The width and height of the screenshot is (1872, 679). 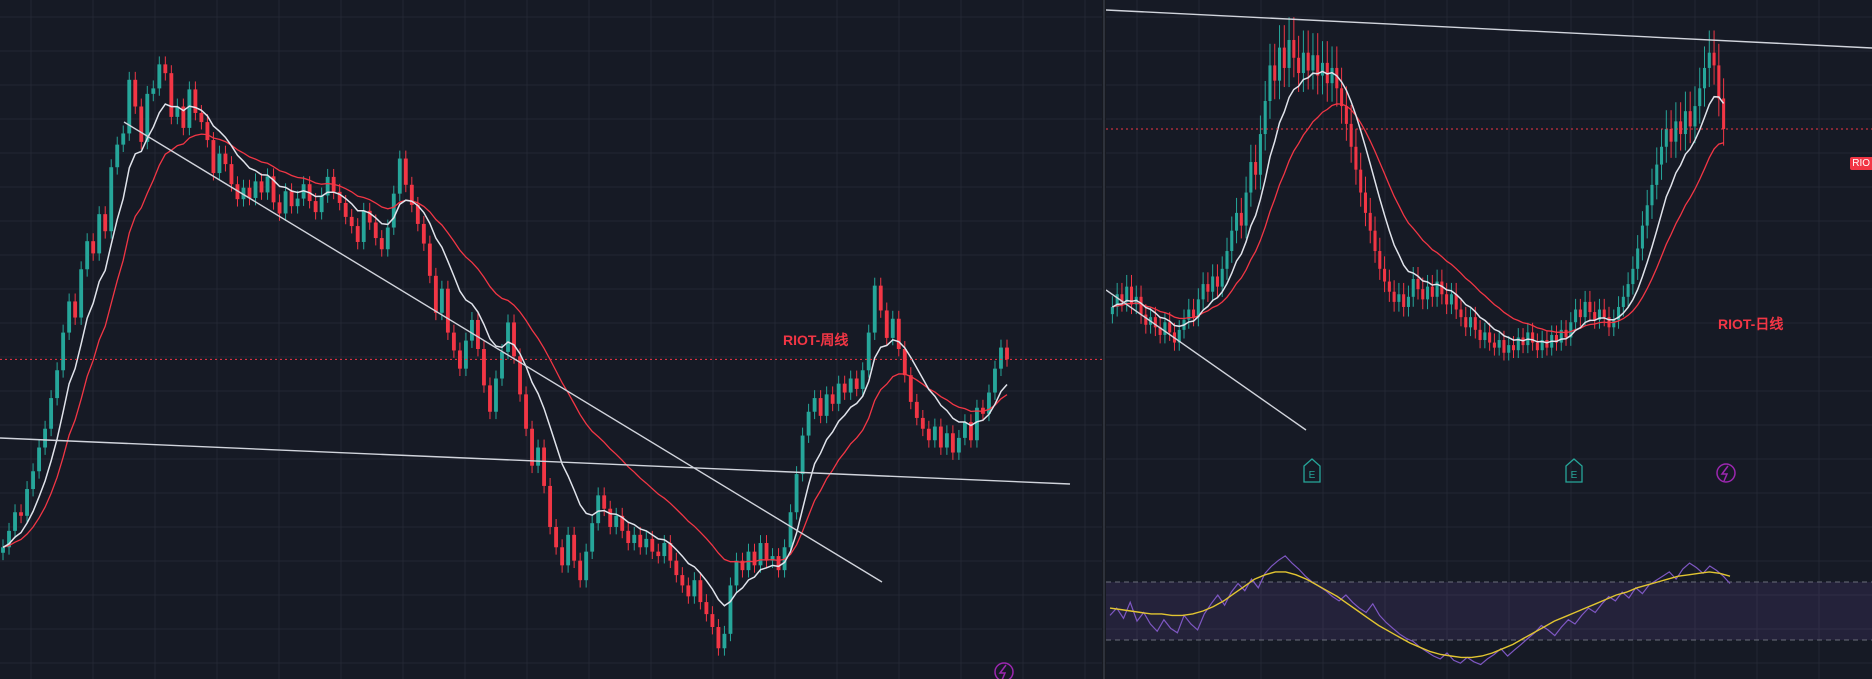 I want to click on rsi-band, so click(x=1489, y=611).